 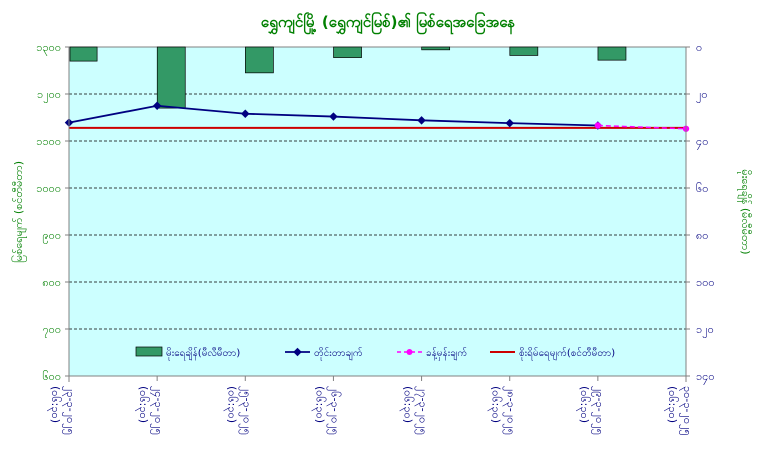 What do you see at coordinates (702, 235) in the screenshot?
I see `right-tick-label: ၈၀` at bounding box center [702, 235].